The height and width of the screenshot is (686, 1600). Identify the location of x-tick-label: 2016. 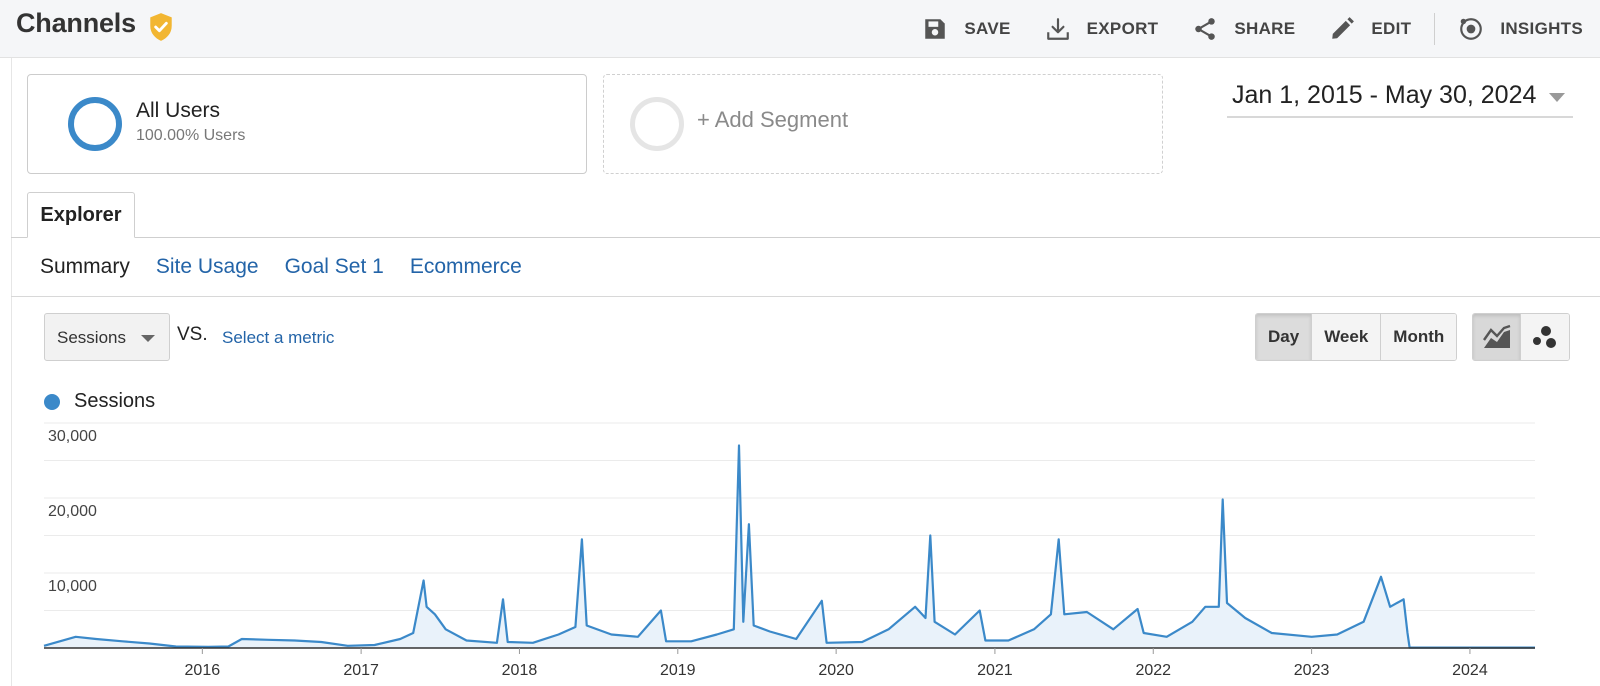
(203, 670).